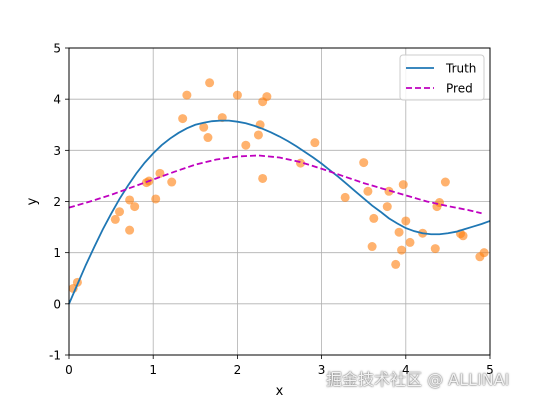  I want to click on y-tick-label: -1, so click(55, 356).